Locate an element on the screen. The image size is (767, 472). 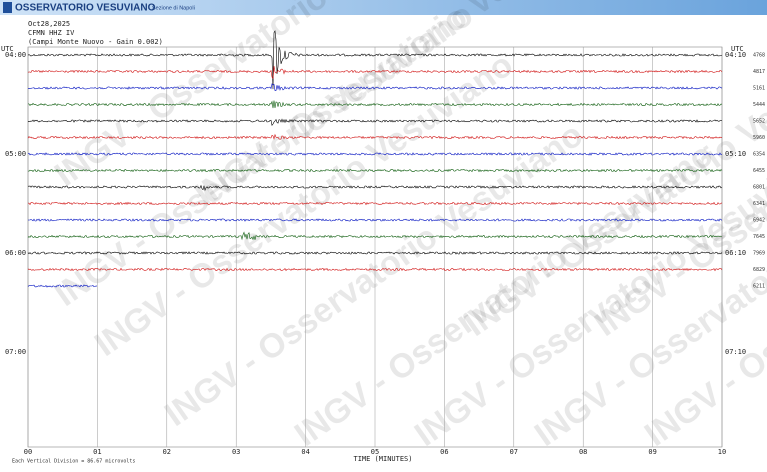
trace-label: 5652 is located at coordinates (759, 122).